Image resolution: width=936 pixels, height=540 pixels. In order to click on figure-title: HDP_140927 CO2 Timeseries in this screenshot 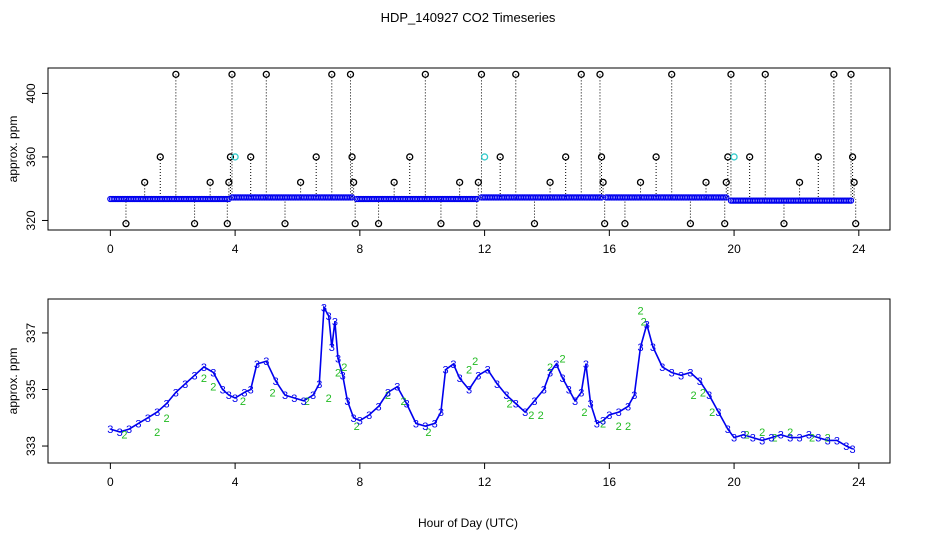, I will do `click(468, 17)`.